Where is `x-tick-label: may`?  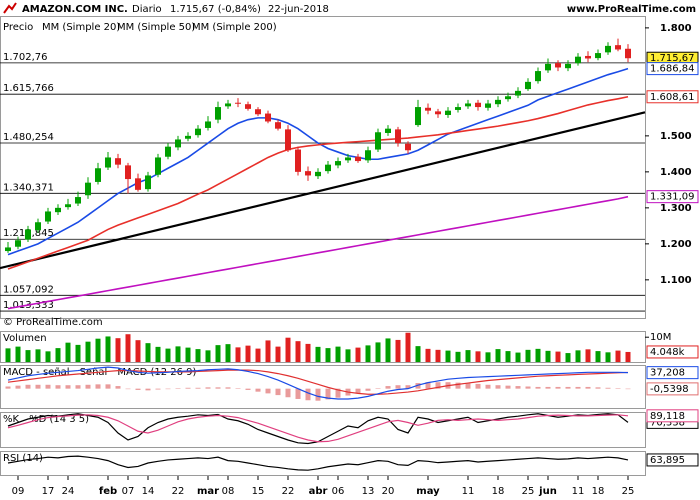 x-tick-label: may is located at coordinates (428, 491).